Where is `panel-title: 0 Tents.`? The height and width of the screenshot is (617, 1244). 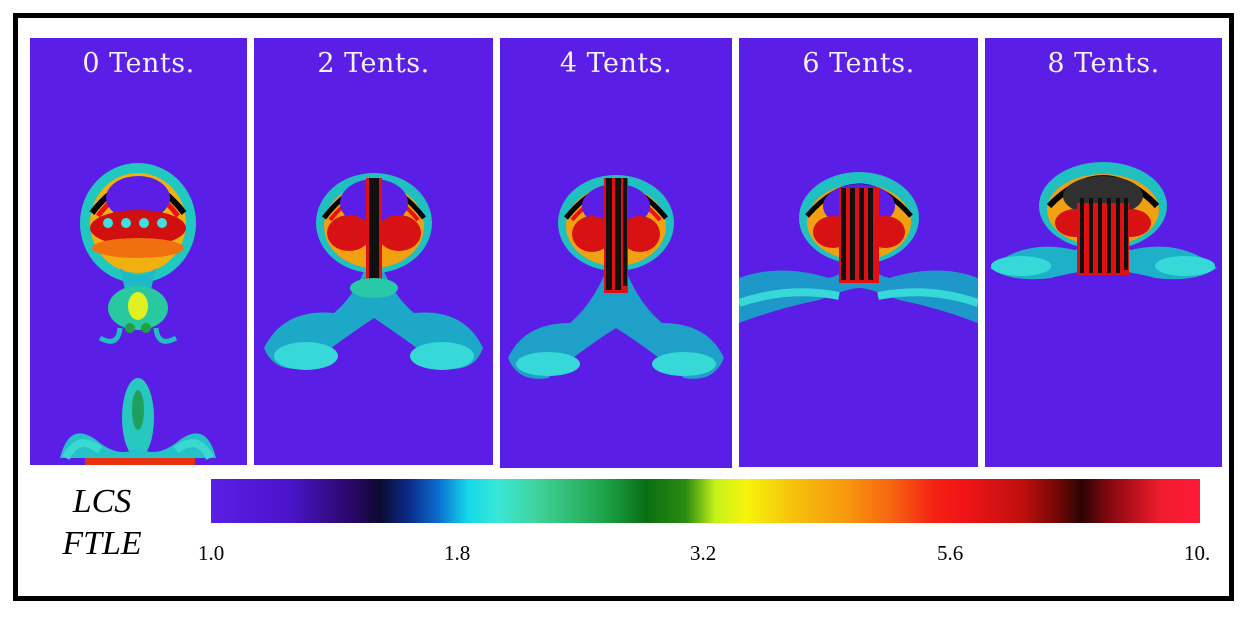 panel-title: 0 Tents. is located at coordinates (138, 63).